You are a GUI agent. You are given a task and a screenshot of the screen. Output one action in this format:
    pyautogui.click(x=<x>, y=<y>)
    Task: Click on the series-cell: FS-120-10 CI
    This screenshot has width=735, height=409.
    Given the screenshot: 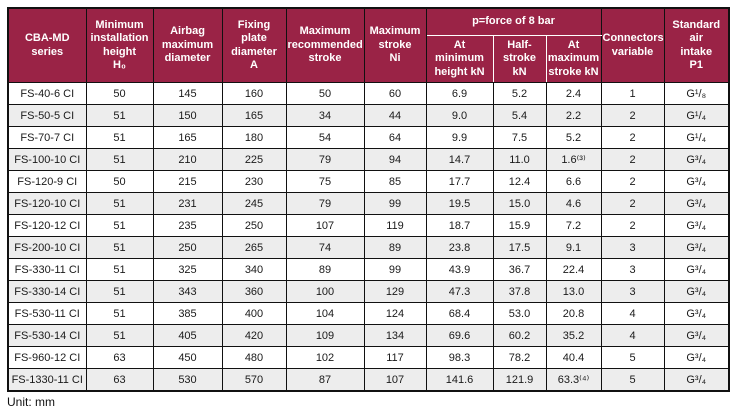 What is the action you would take?
    pyautogui.click(x=47, y=203)
    